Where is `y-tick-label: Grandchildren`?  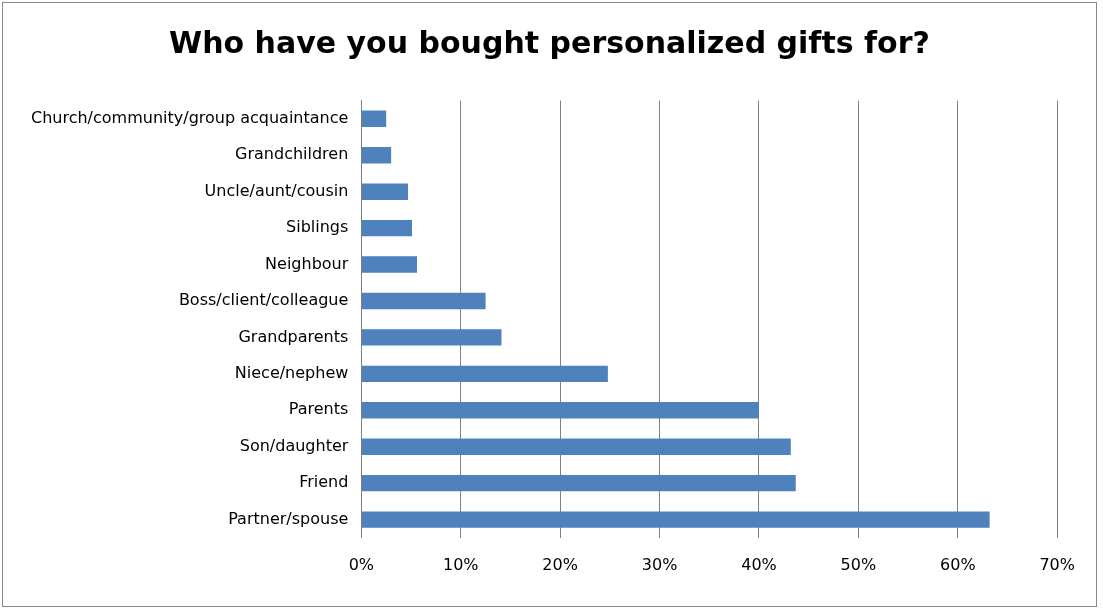 y-tick-label: Grandchildren is located at coordinates (292, 154).